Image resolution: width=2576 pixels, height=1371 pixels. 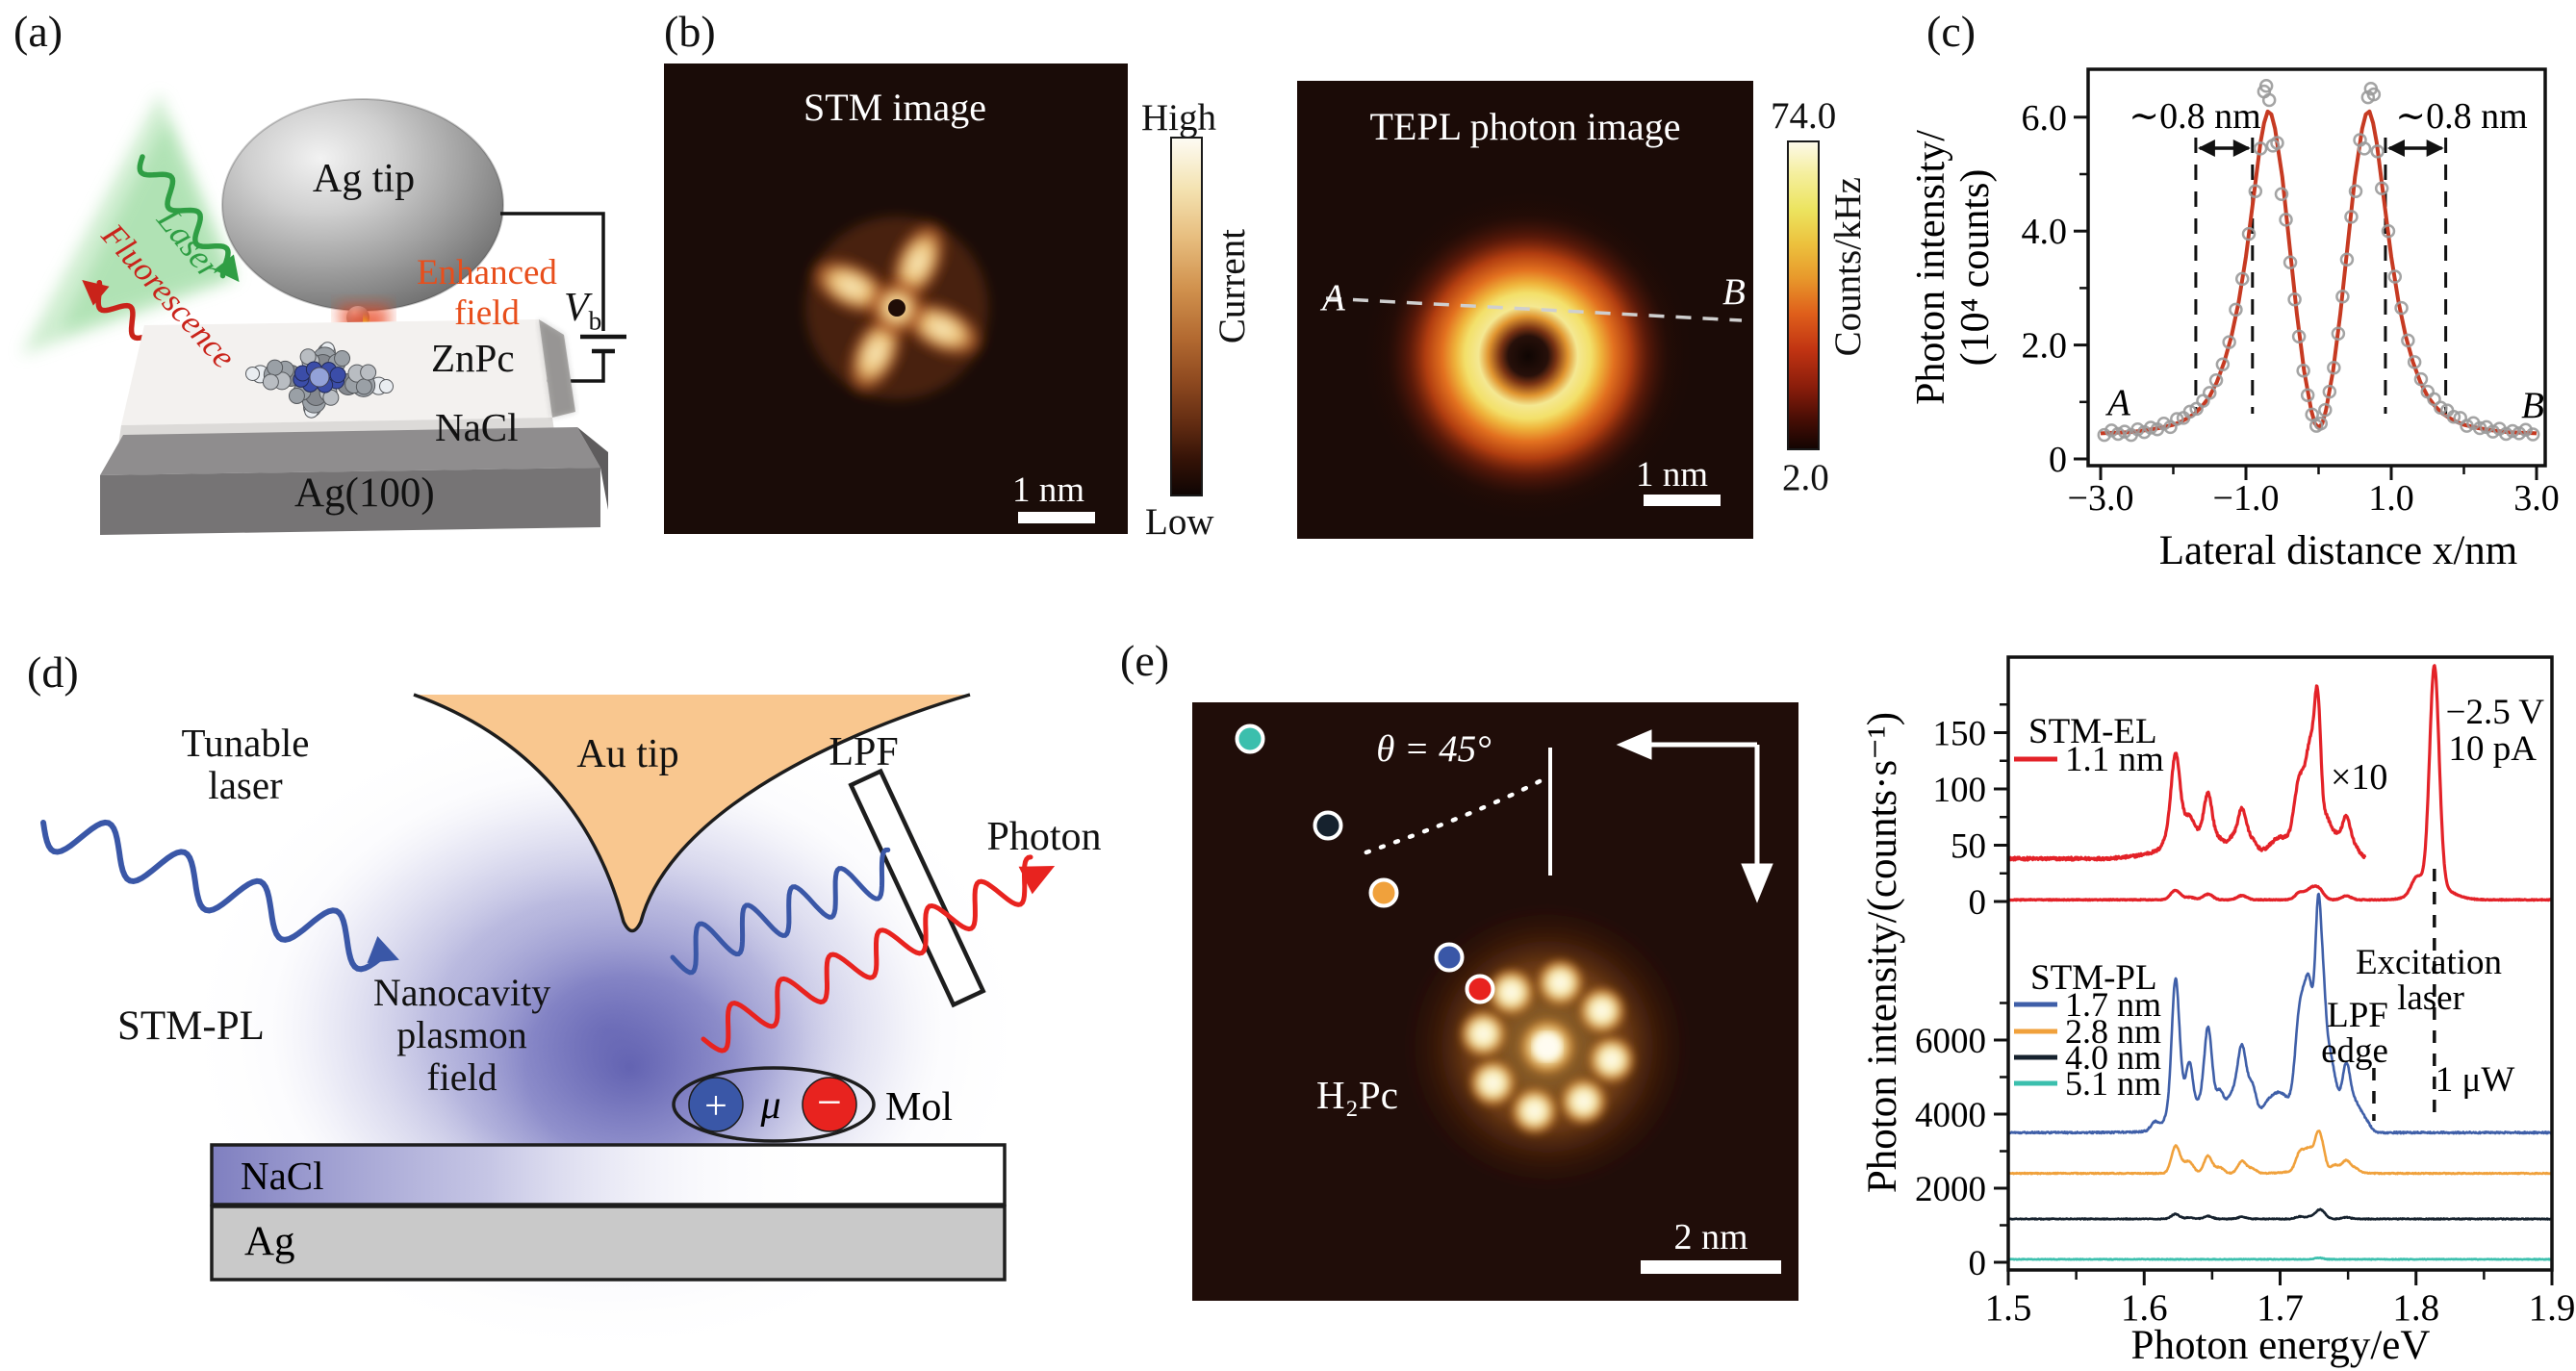 What do you see at coordinates (1178, 118) in the screenshot?
I see `colorbar1-high-label: High` at bounding box center [1178, 118].